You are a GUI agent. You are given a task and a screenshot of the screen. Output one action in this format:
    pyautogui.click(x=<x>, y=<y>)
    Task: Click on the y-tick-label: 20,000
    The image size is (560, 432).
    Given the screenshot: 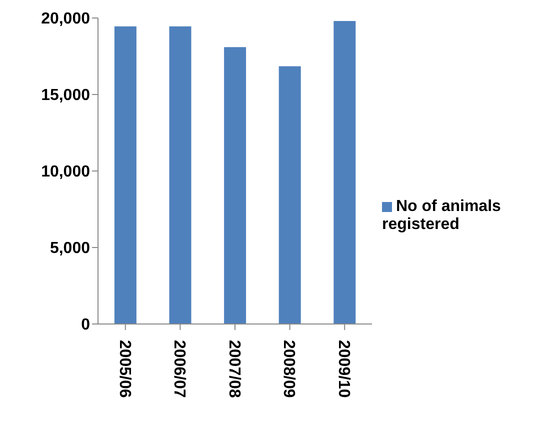 What is the action you would take?
    pyautogui.click(x=65, y=19)
    